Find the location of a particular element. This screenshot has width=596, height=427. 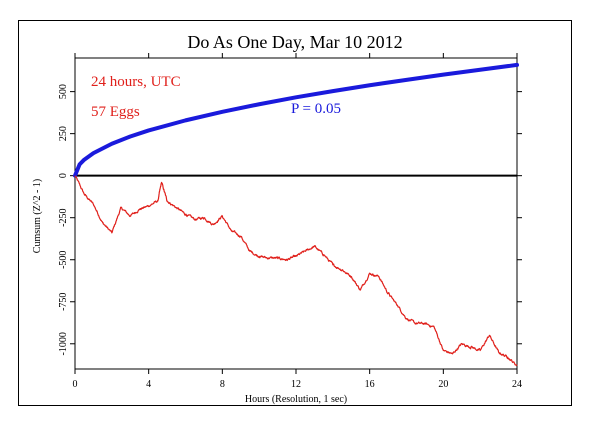

x-tick-label: 20 is located at coordinates (443, 384).